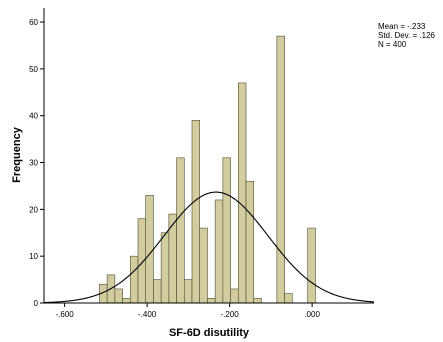  Describe the element at coordinates (65, 314) in the screenshot. I see `x-tick-label: -.600` at that location.